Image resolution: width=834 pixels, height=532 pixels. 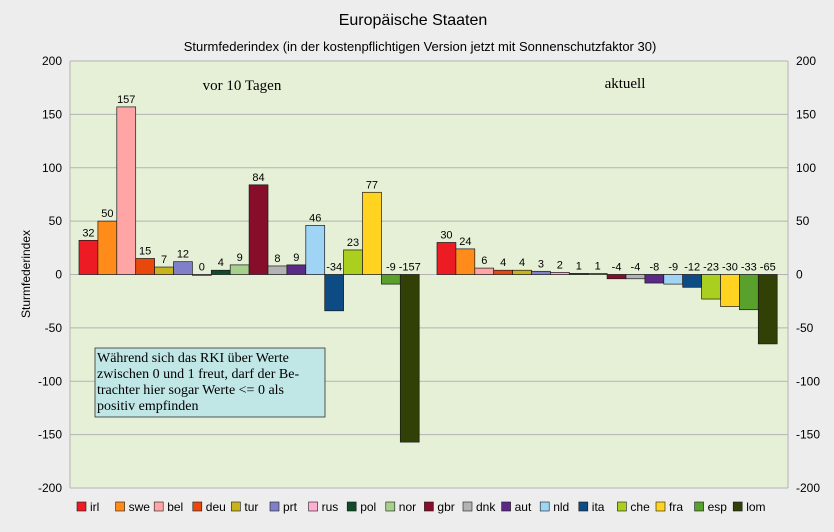 I want to click on data-label: -34, so click(x=334, y=268).